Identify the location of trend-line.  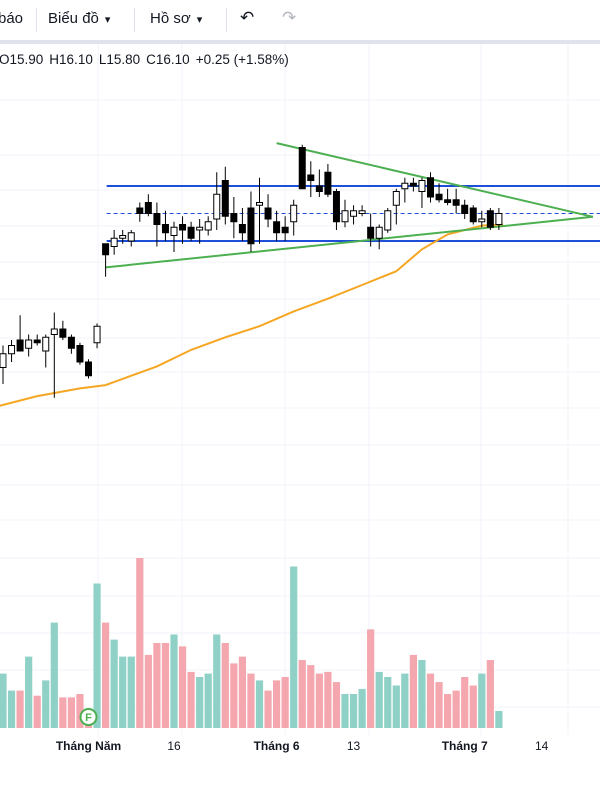
(349, 242).